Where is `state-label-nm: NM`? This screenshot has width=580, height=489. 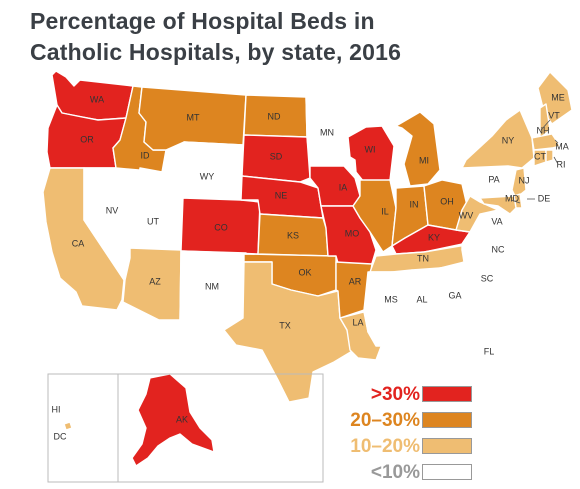
state-label-nm: NM is located at coordinates (212, 286).